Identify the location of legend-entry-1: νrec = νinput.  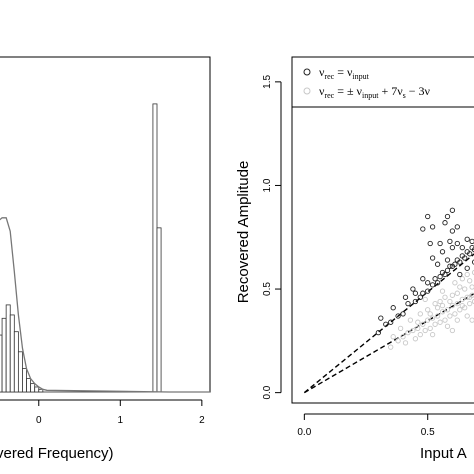
(344, 73).